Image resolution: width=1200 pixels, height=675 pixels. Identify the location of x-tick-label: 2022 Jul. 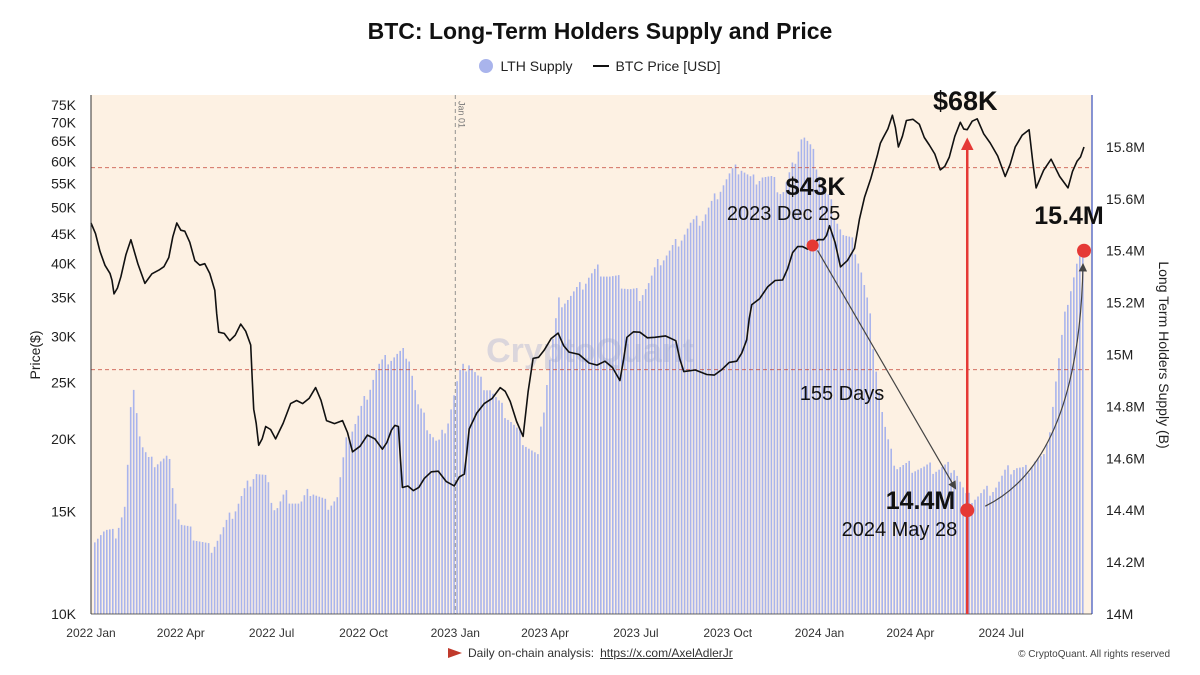
(271, 633).